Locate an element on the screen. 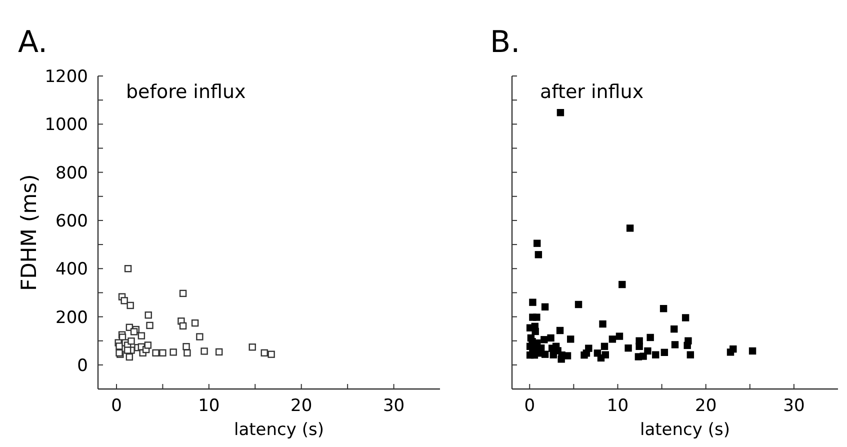 The width and height of the screenshot is (847, 447). y-tick-label: 200 is located at coordinates (72, 318).